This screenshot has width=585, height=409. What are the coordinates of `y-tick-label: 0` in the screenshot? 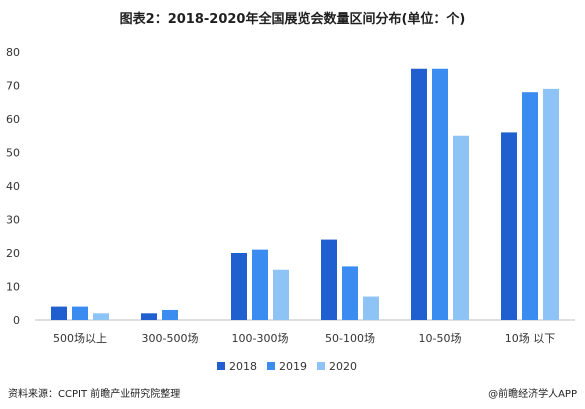 It's located at (16, 320).